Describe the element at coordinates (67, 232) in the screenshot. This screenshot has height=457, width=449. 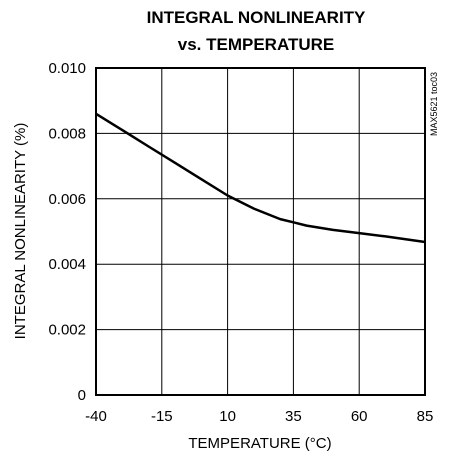
I see `y-tick-labels: 0 0.002 0.004 0.006 0.008 0.010` at that location.